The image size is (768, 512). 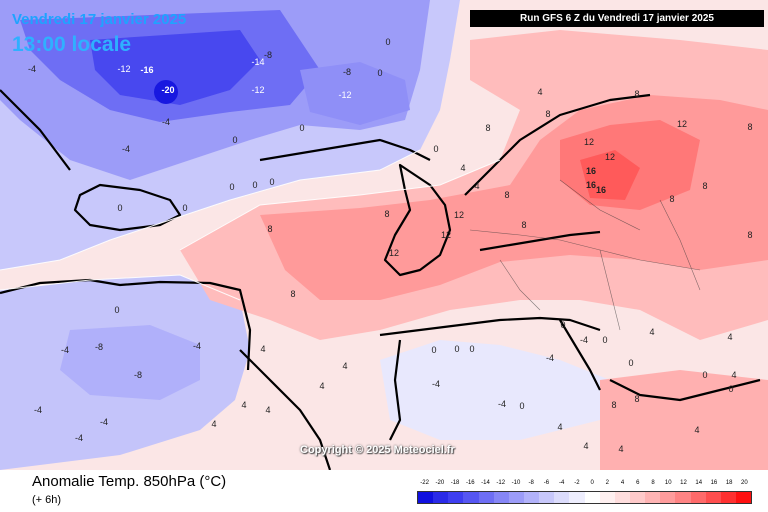 What do you see at coordinates (485, 483) in the screenshot?
I see `legend-tick-label: -14` at bounding box center [485, 483].